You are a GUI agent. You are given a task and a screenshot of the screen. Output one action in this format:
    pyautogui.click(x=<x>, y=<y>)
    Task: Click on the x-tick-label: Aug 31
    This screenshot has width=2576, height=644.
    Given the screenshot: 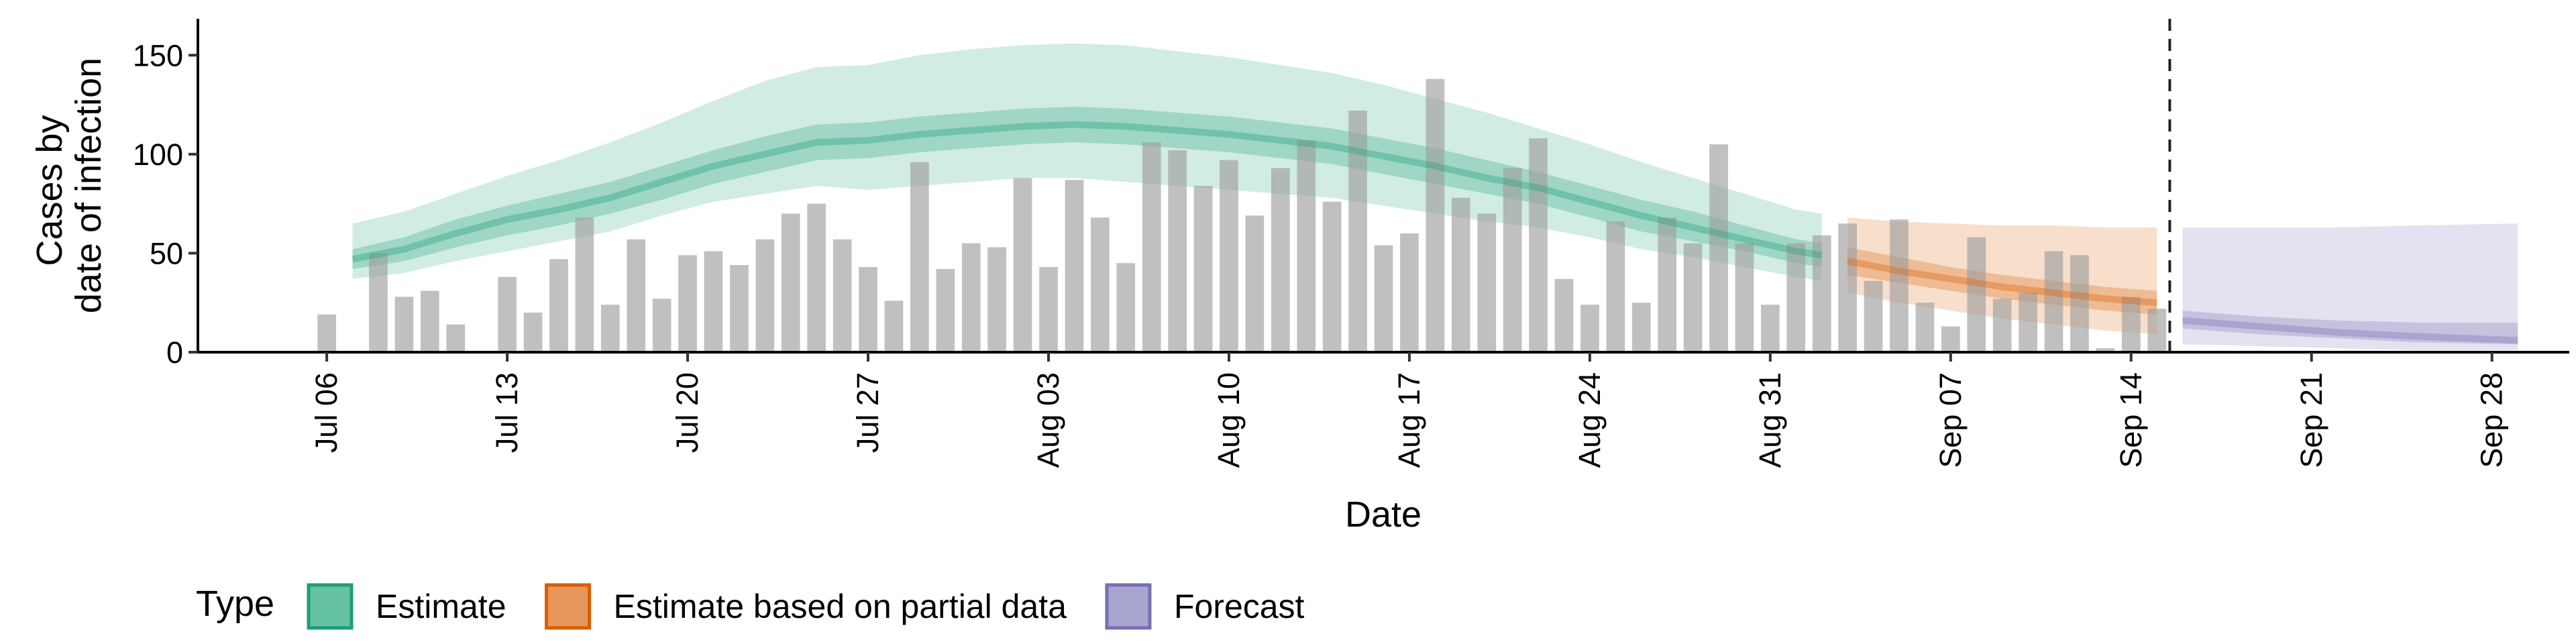 What is the action you would take?
    pyautogui.click(x=1770, y=420)
    